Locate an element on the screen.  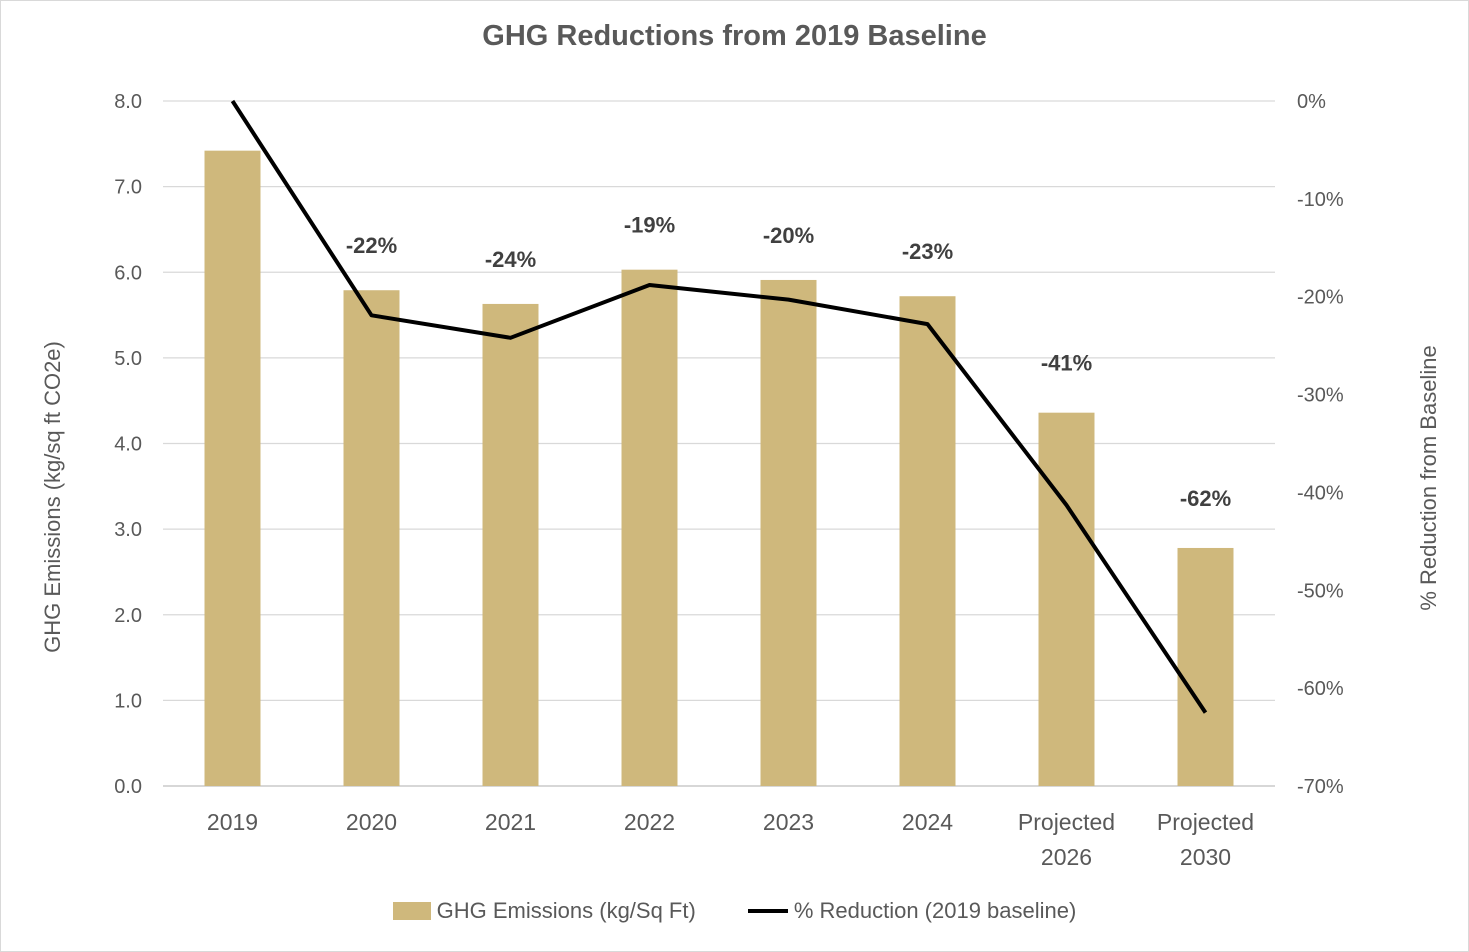
legend-swatch-line is located at coordinates (767, 911).